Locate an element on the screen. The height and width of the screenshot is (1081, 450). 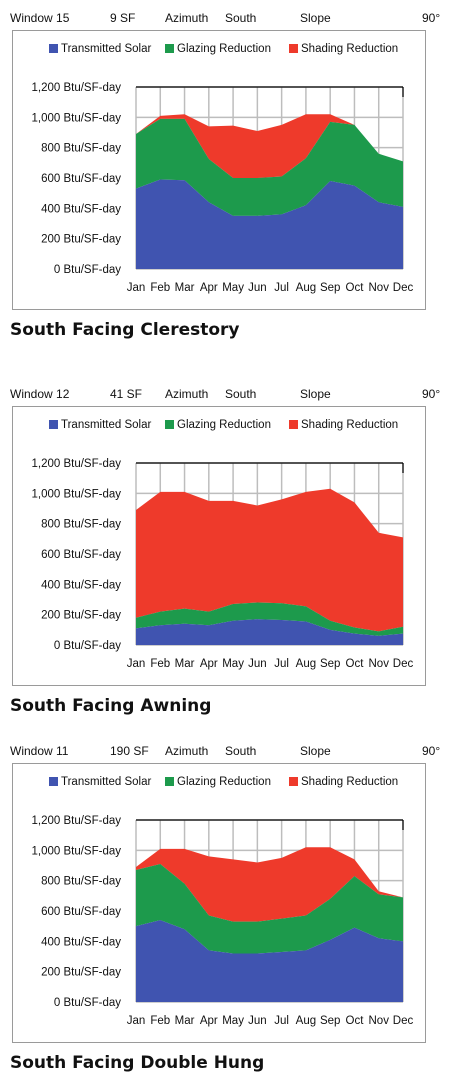
window-header: Window 11 190 SF Azimuth South Slope 90° is located at coordinates (225, 751).